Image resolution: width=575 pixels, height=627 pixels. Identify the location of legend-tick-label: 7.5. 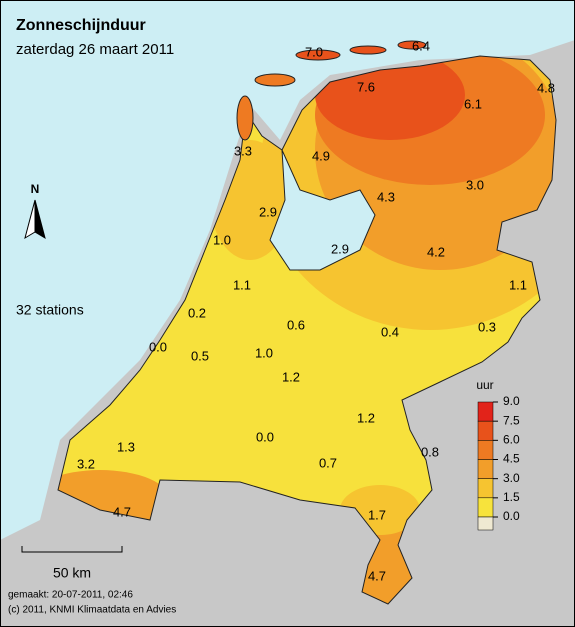
(511, 420).